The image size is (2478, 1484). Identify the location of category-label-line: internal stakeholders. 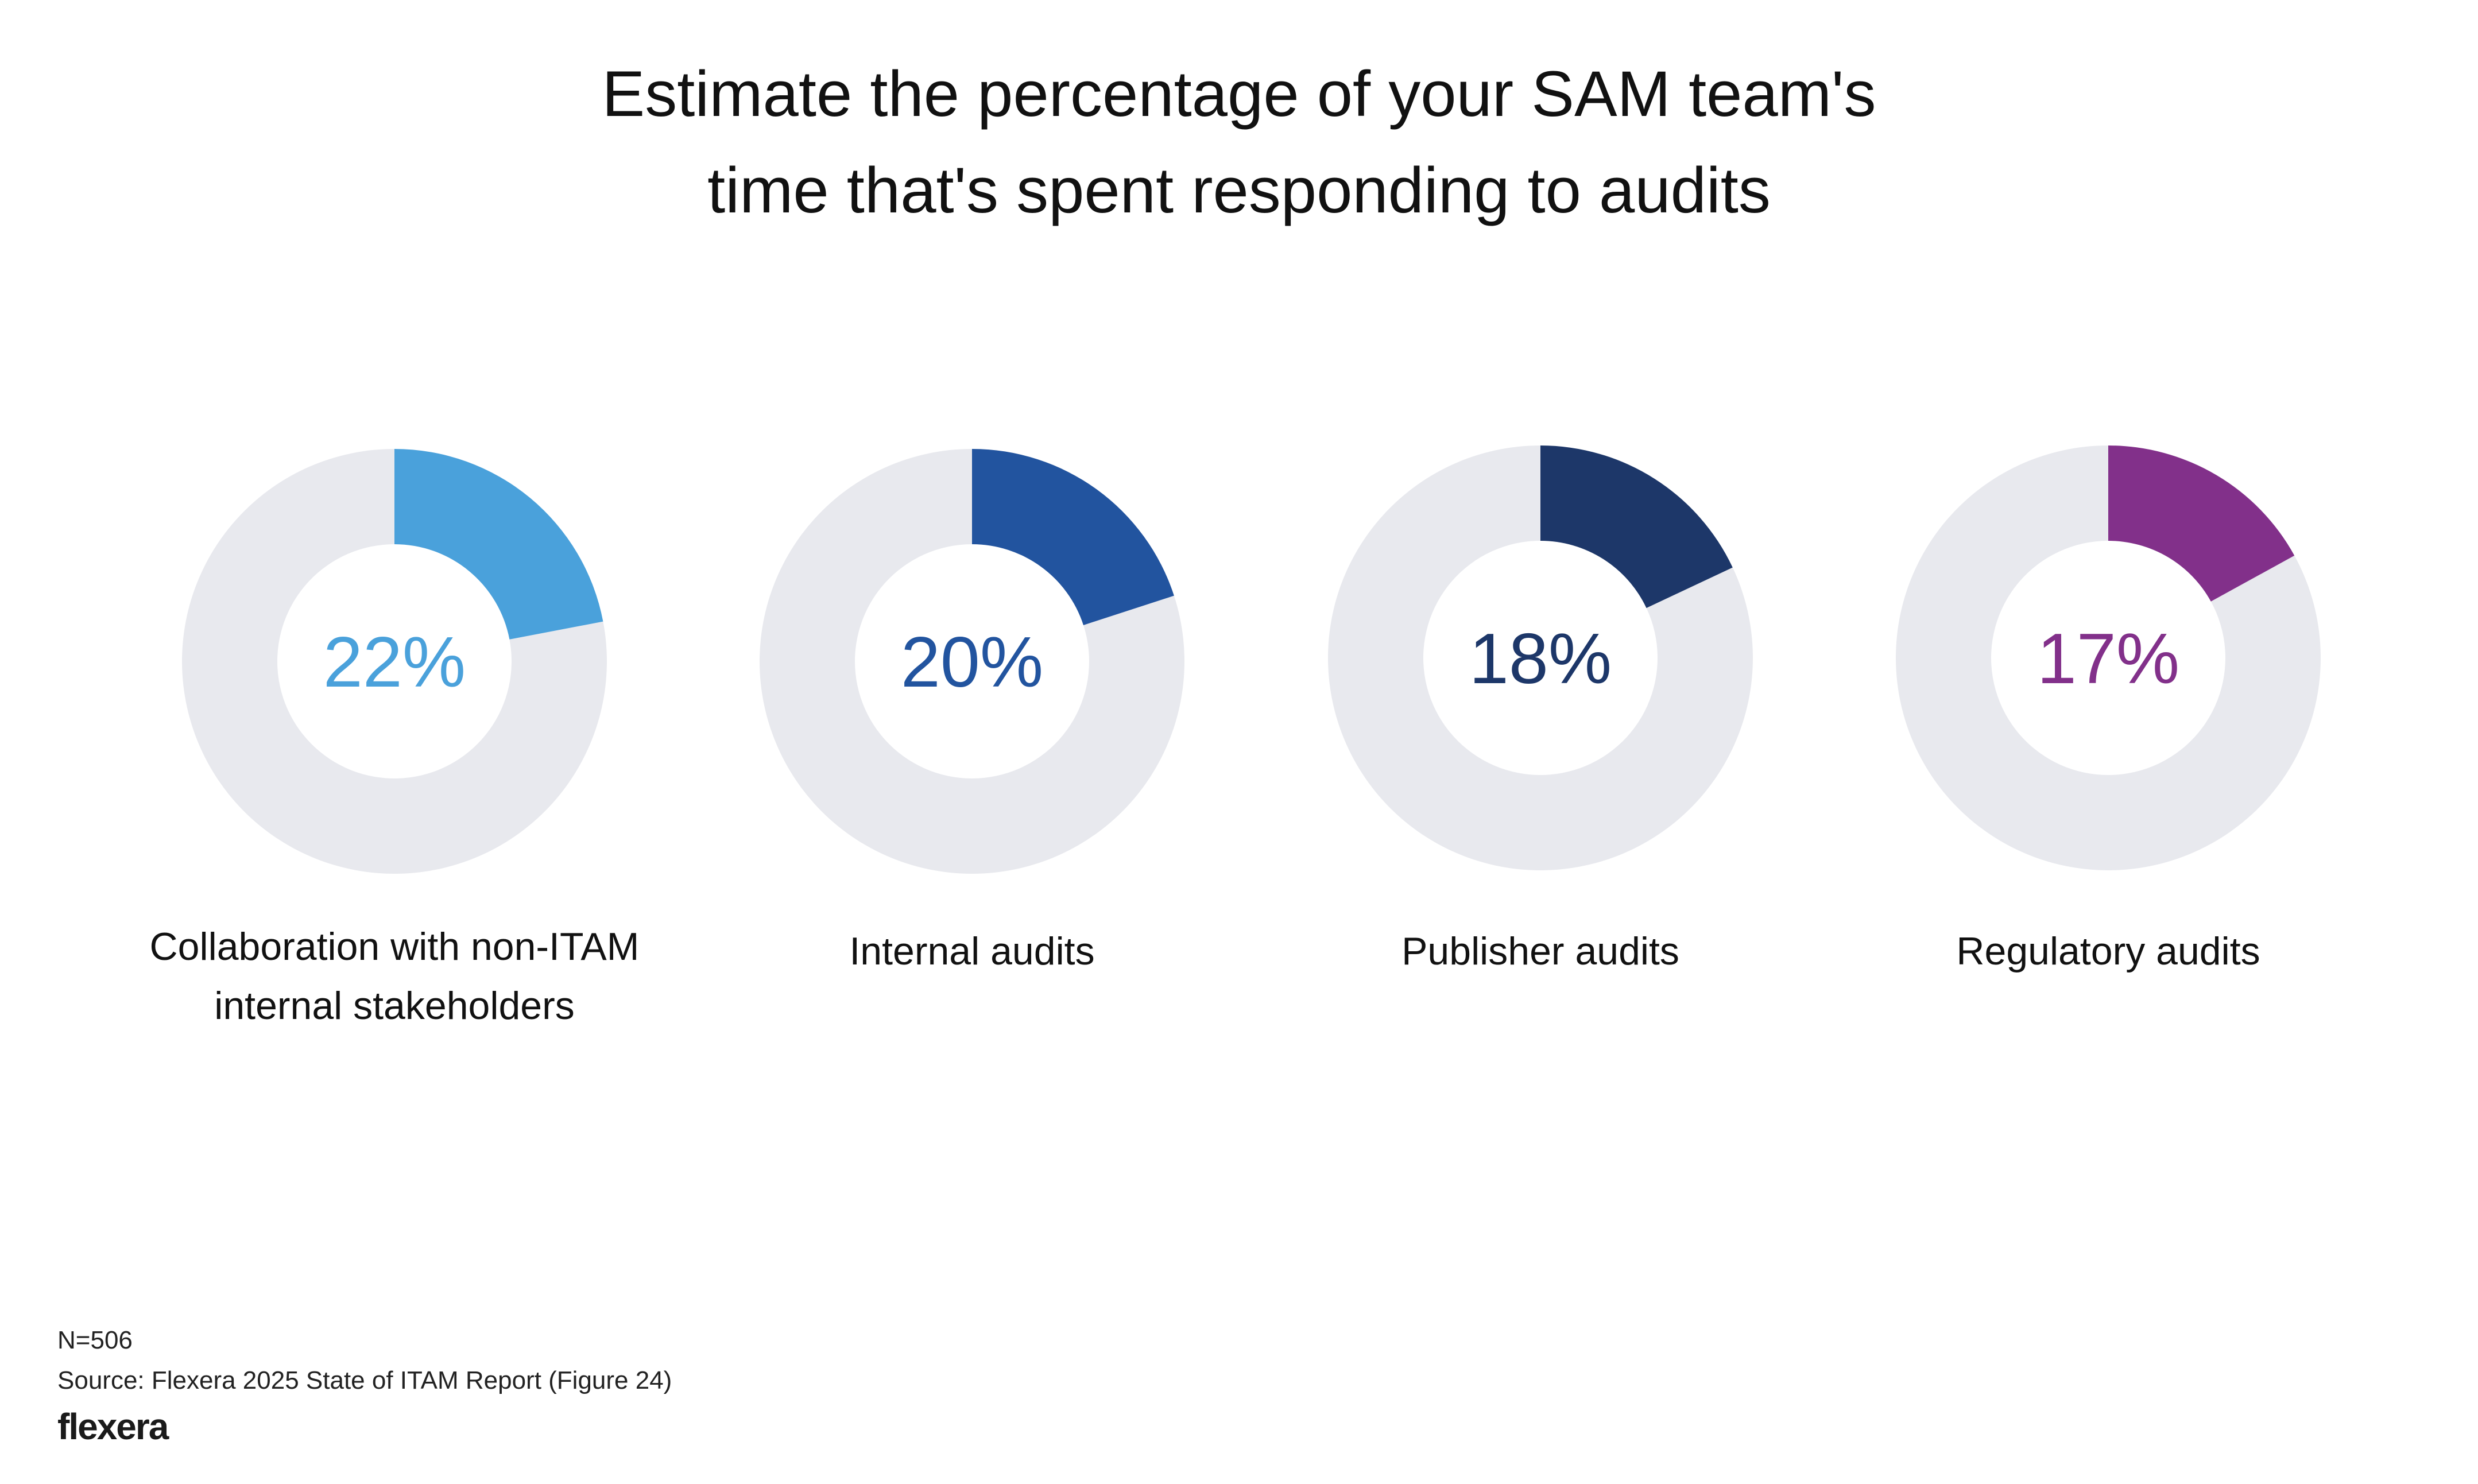
(394, 1006).